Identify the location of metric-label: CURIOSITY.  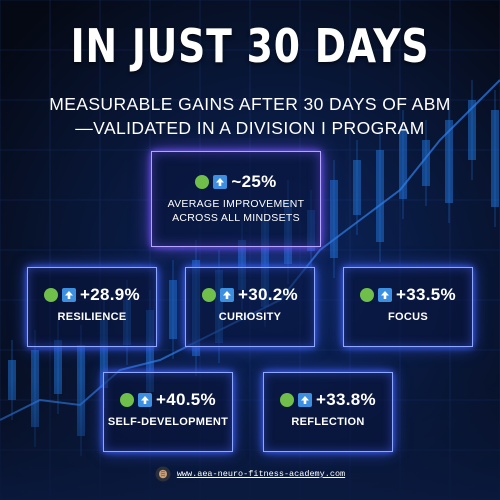
(250, 317).